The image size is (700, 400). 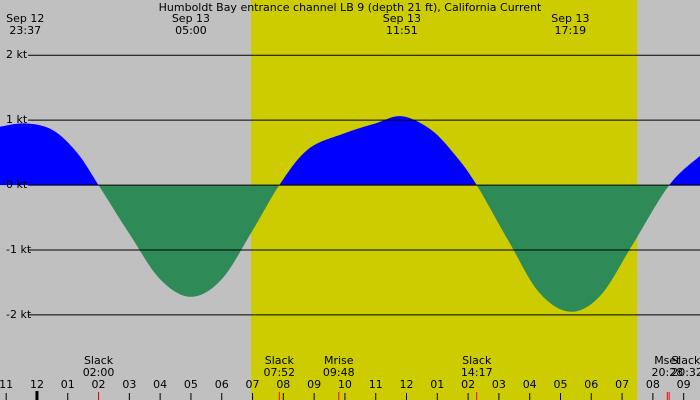 I want to click on event-time: 20:28, so click(x=668, y=372).